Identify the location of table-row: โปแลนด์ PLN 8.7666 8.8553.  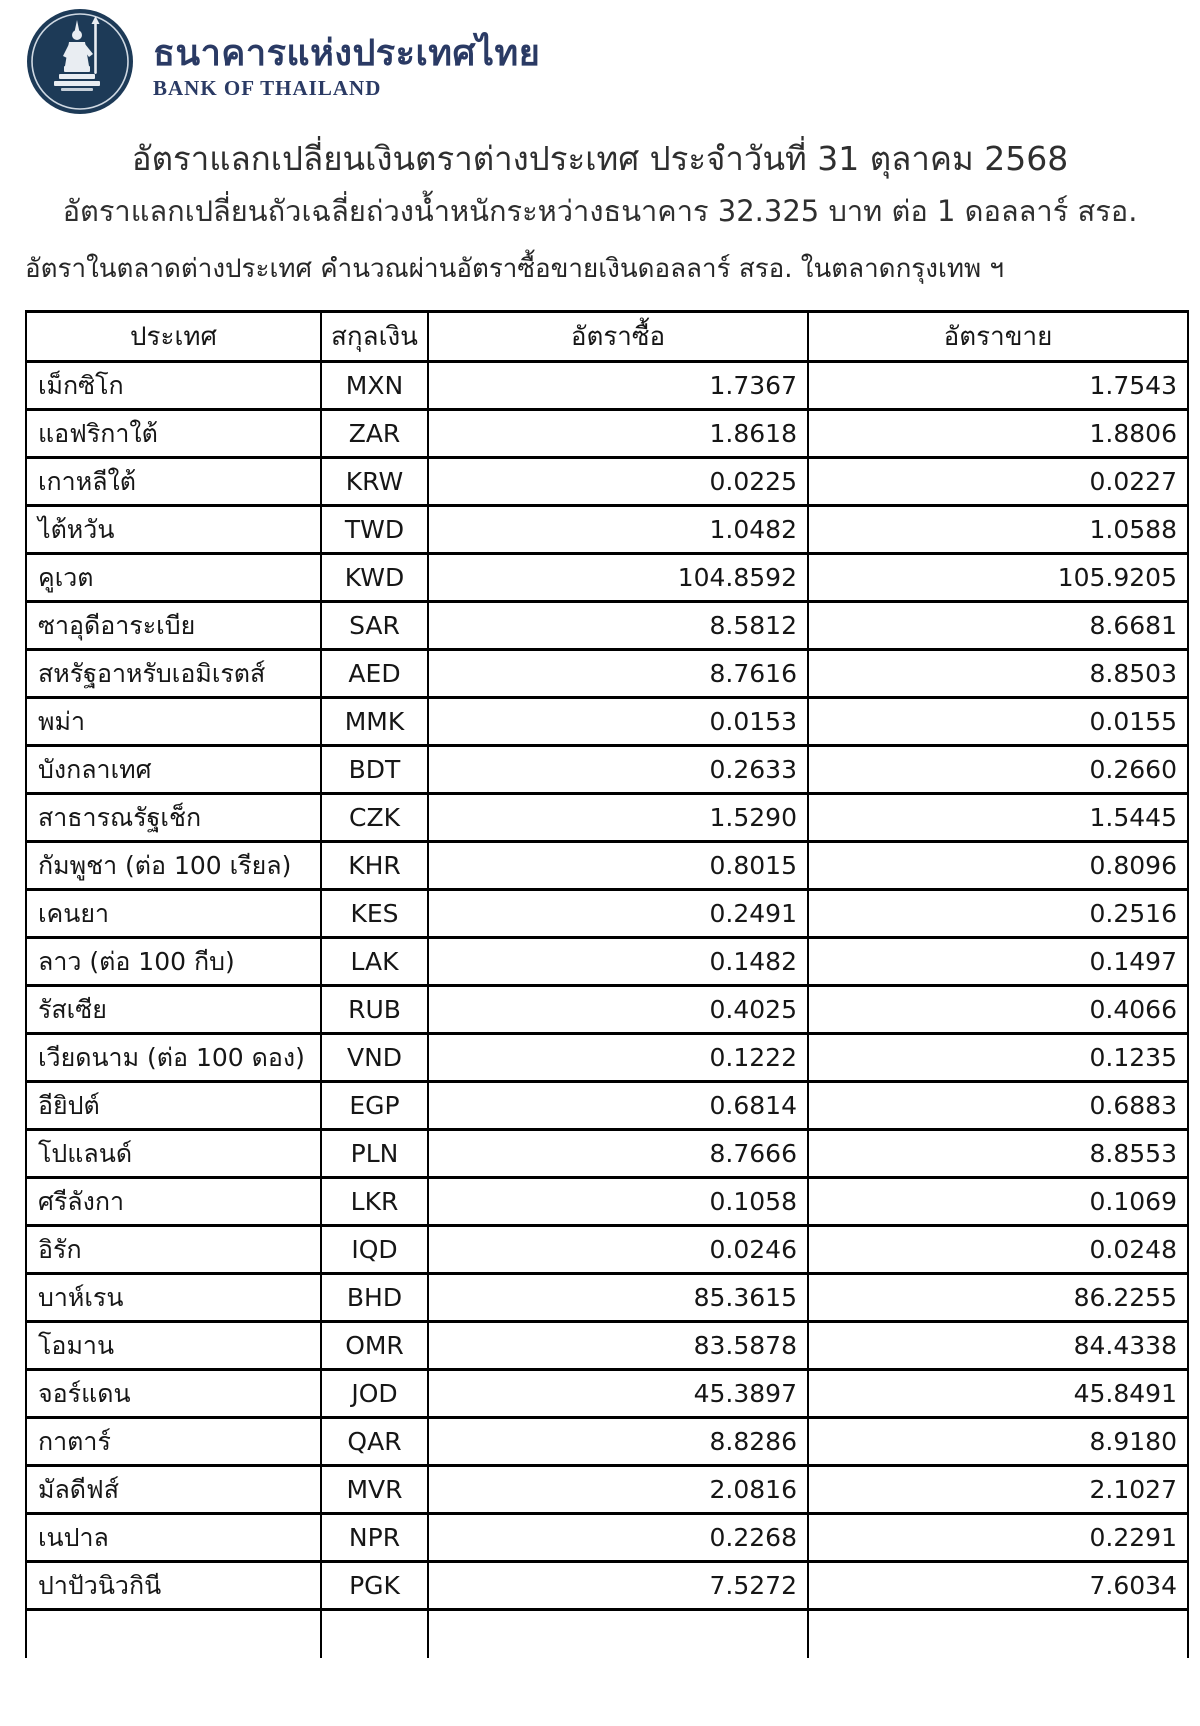
(607, 1153).